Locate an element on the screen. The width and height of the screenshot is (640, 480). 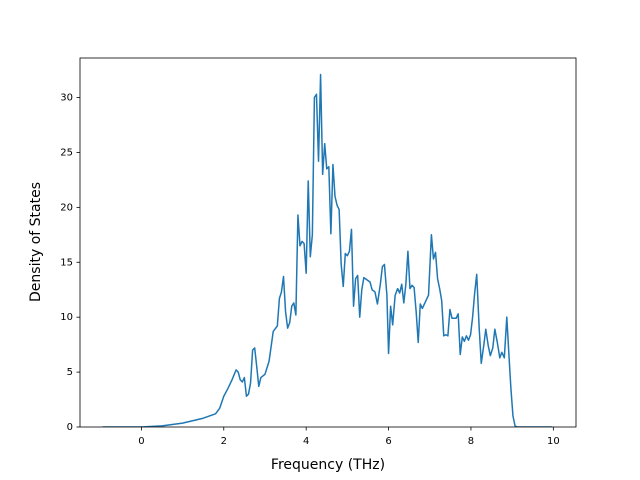
y-tick-label: 5 is located at coordinates (70, 372).